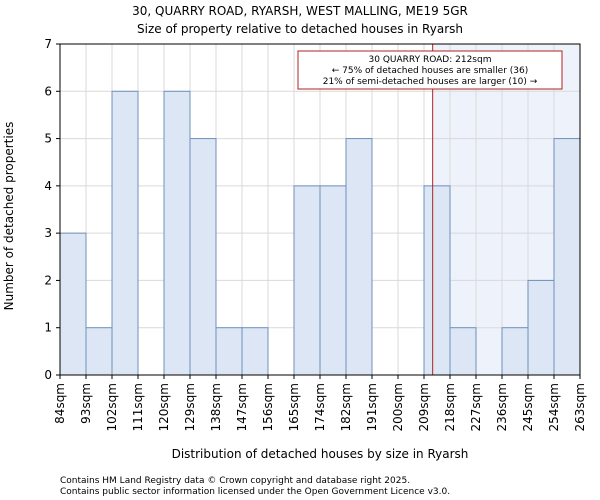 The height and width of the screenshot is (500, 600). What do you see at coordinates (567, 257) in the screenshot?
I see `bar-254sqm` at bounding box center [567, 257].